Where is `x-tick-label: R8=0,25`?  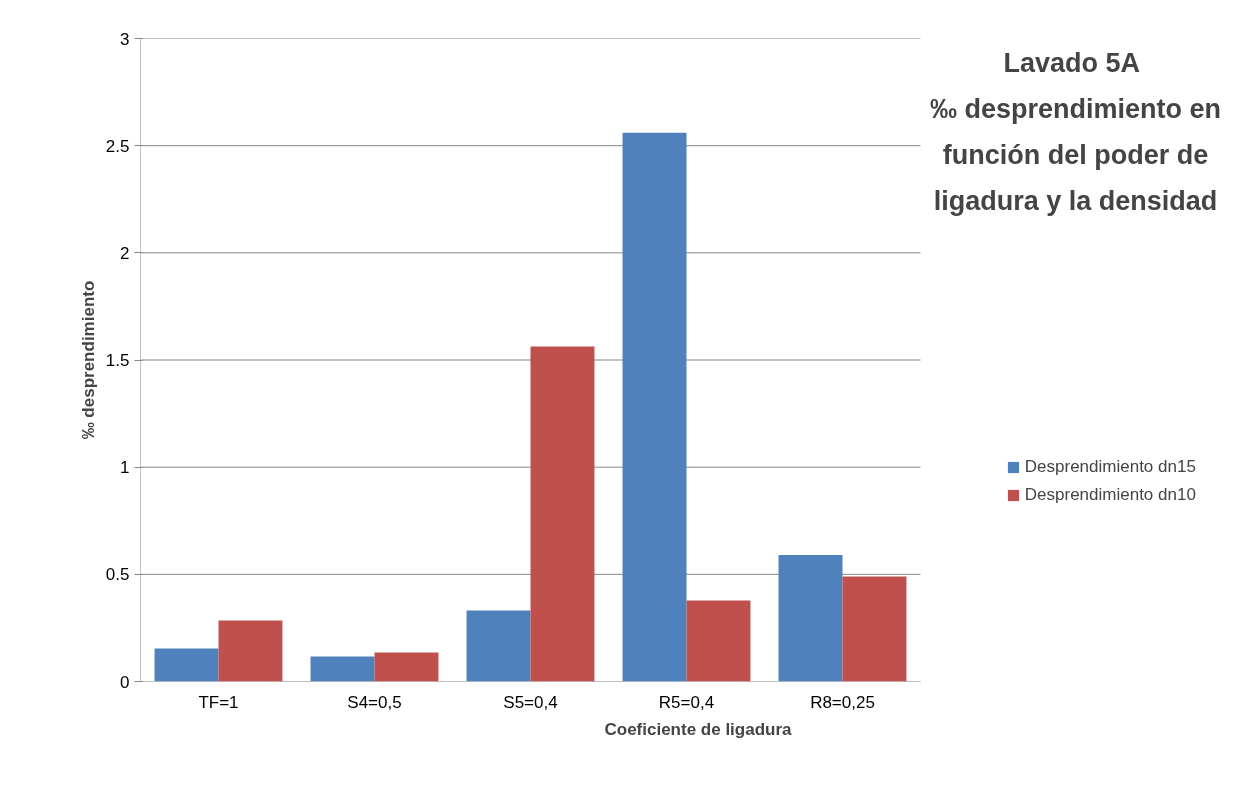
x-tick-label: R8=0,25 is located at coordinates (842, 702).